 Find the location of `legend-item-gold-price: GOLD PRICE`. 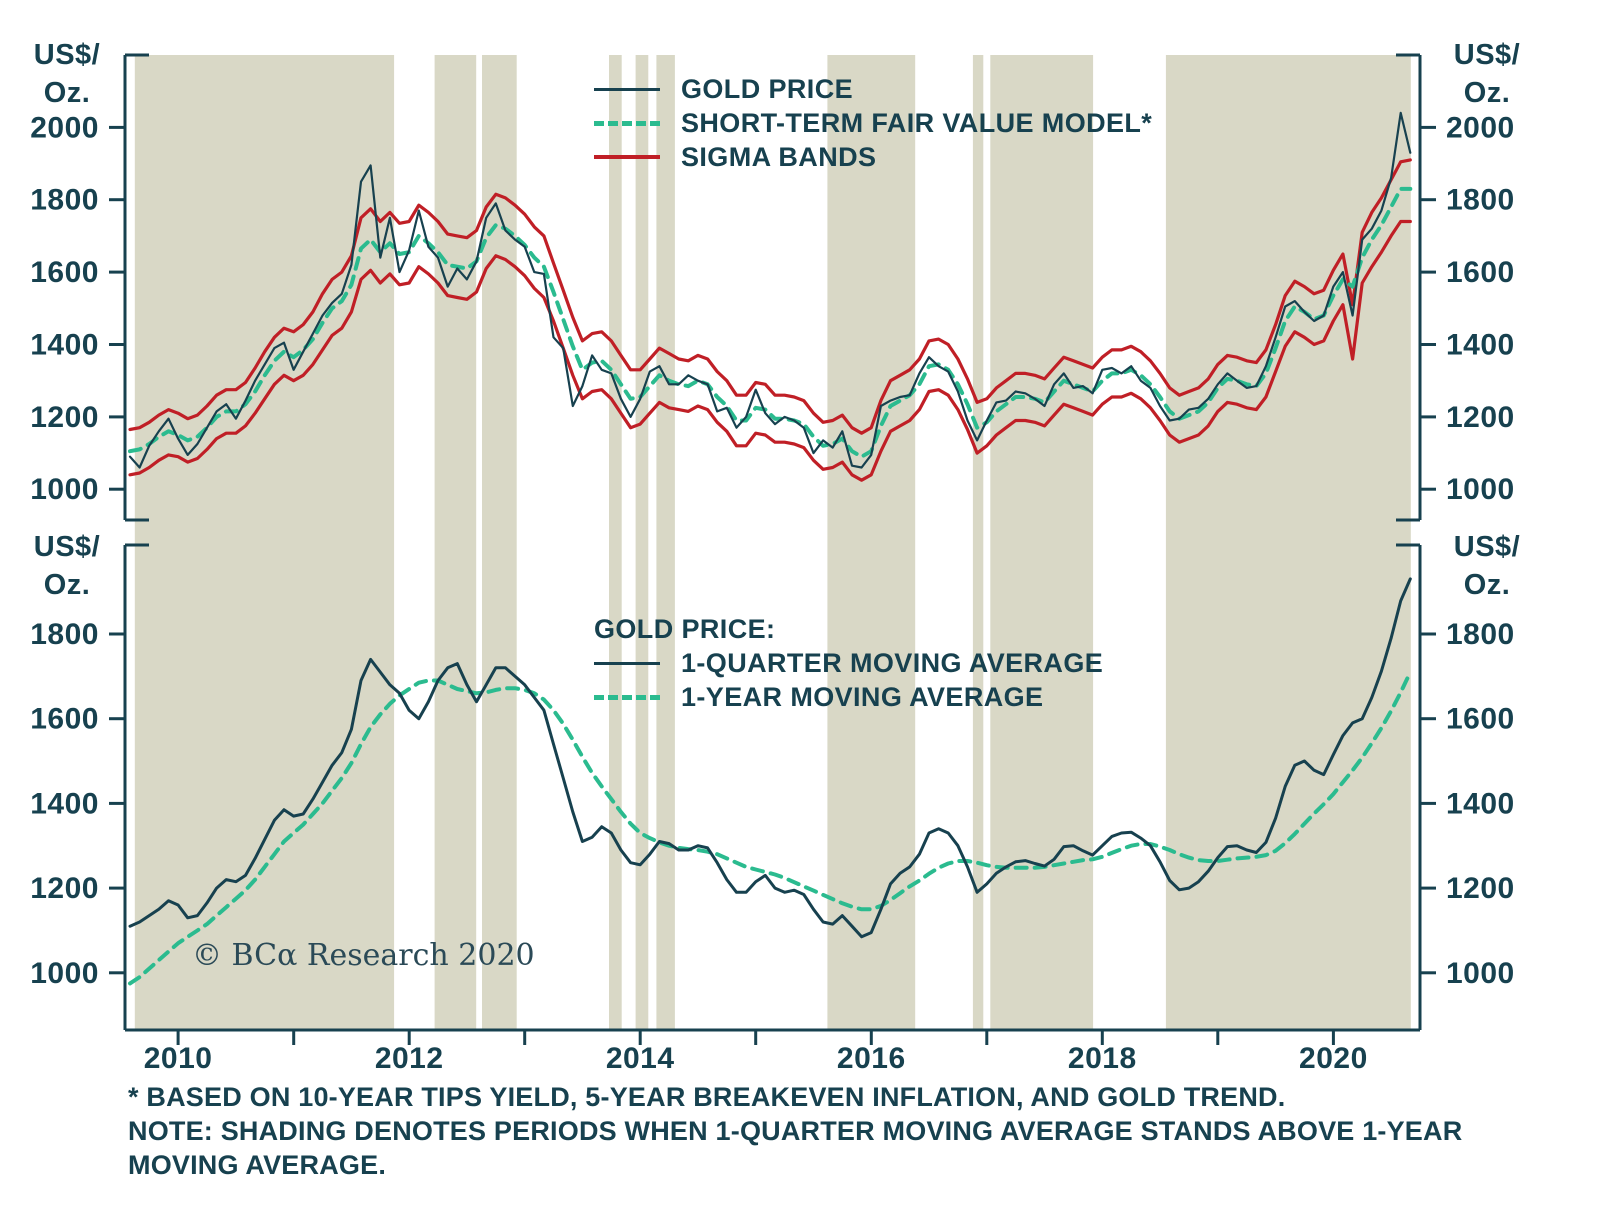

legend-item-gold-price: GOLD PRICE is located at coordinates (873, 89).